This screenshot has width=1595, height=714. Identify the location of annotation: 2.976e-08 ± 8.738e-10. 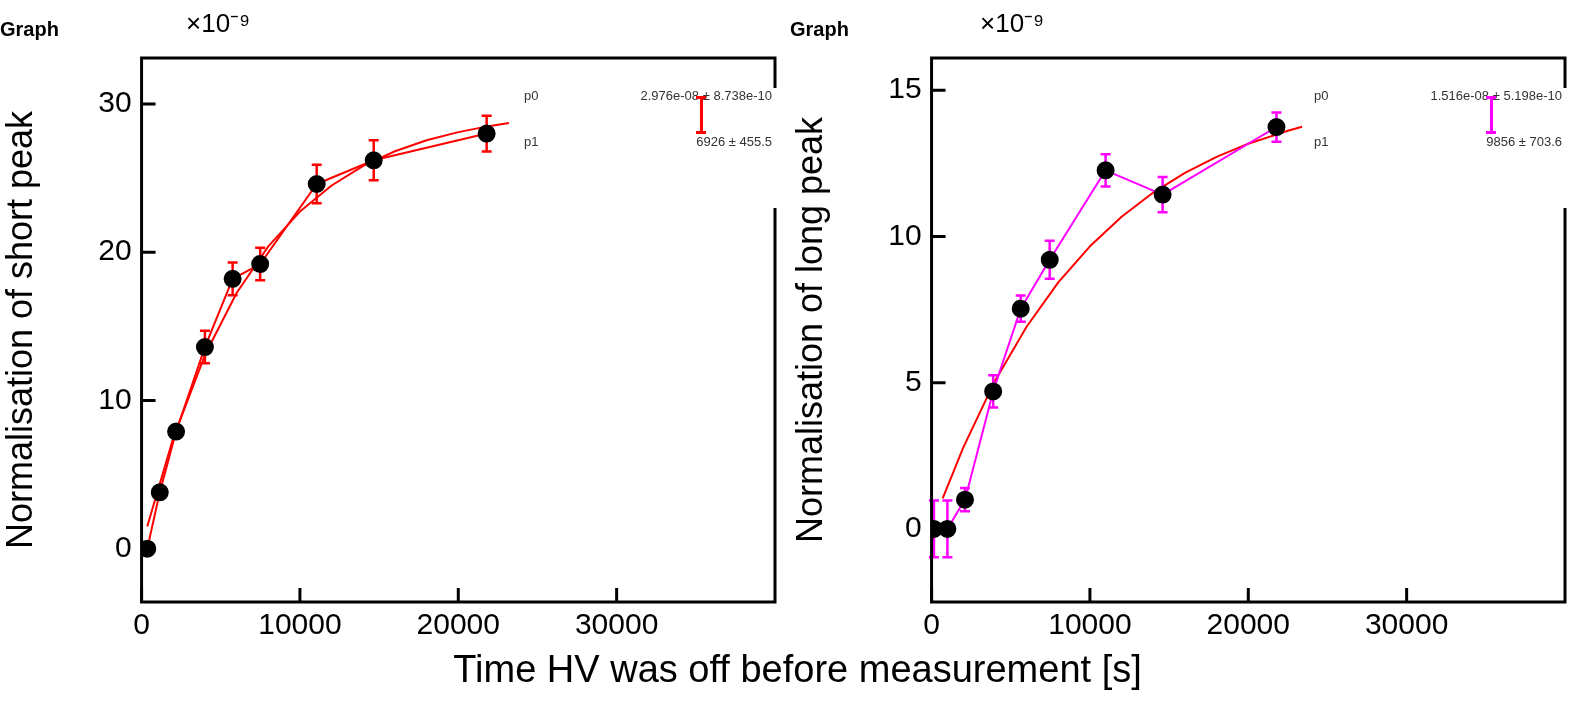
(706, 95).